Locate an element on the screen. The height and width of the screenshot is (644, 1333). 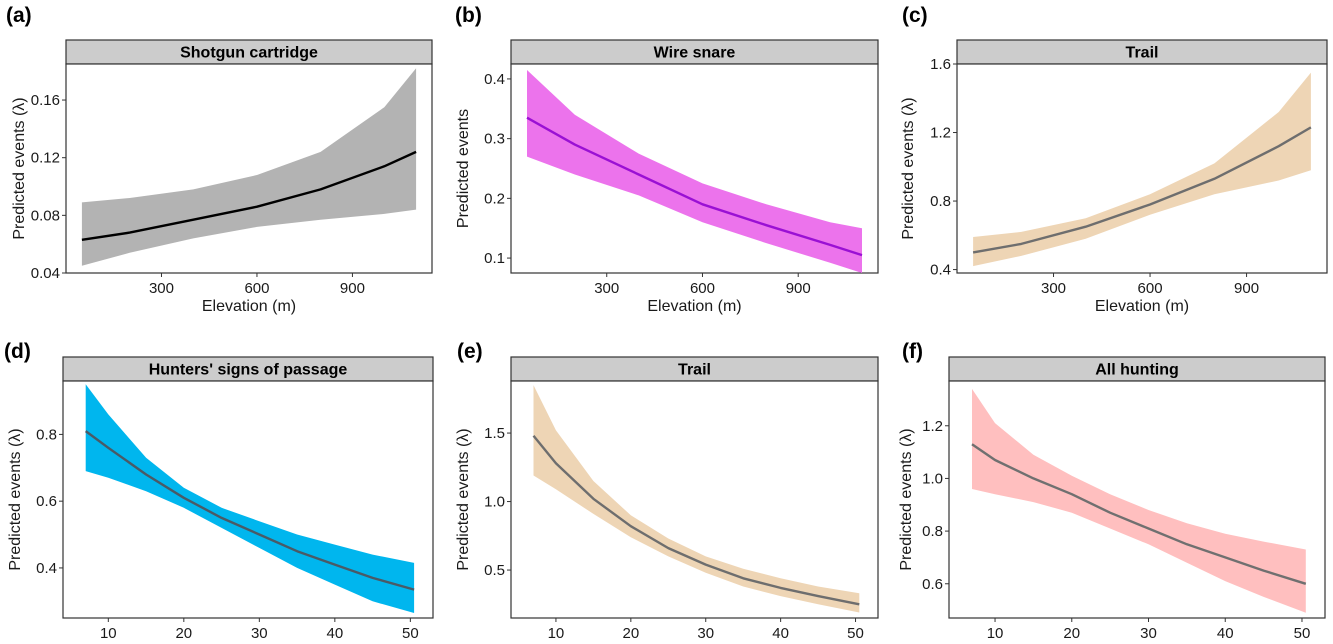
y-axis-title: Predicted events is located at coordinates (463, 168).